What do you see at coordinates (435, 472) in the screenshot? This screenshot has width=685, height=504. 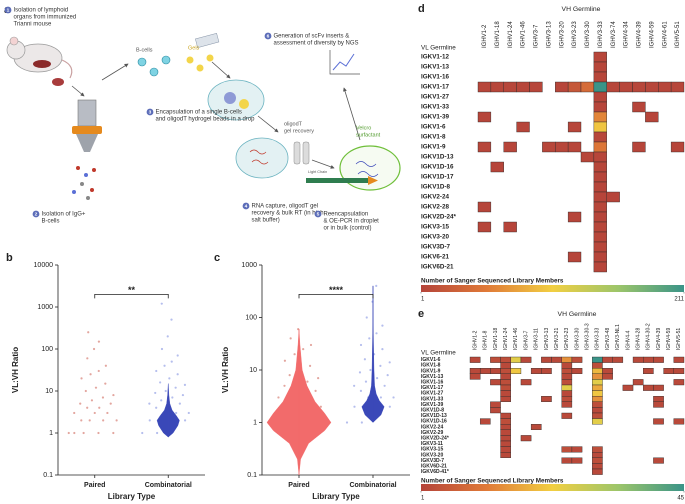 I see `row-label: IGKV6D-41*` at bounding box center [435, 472].